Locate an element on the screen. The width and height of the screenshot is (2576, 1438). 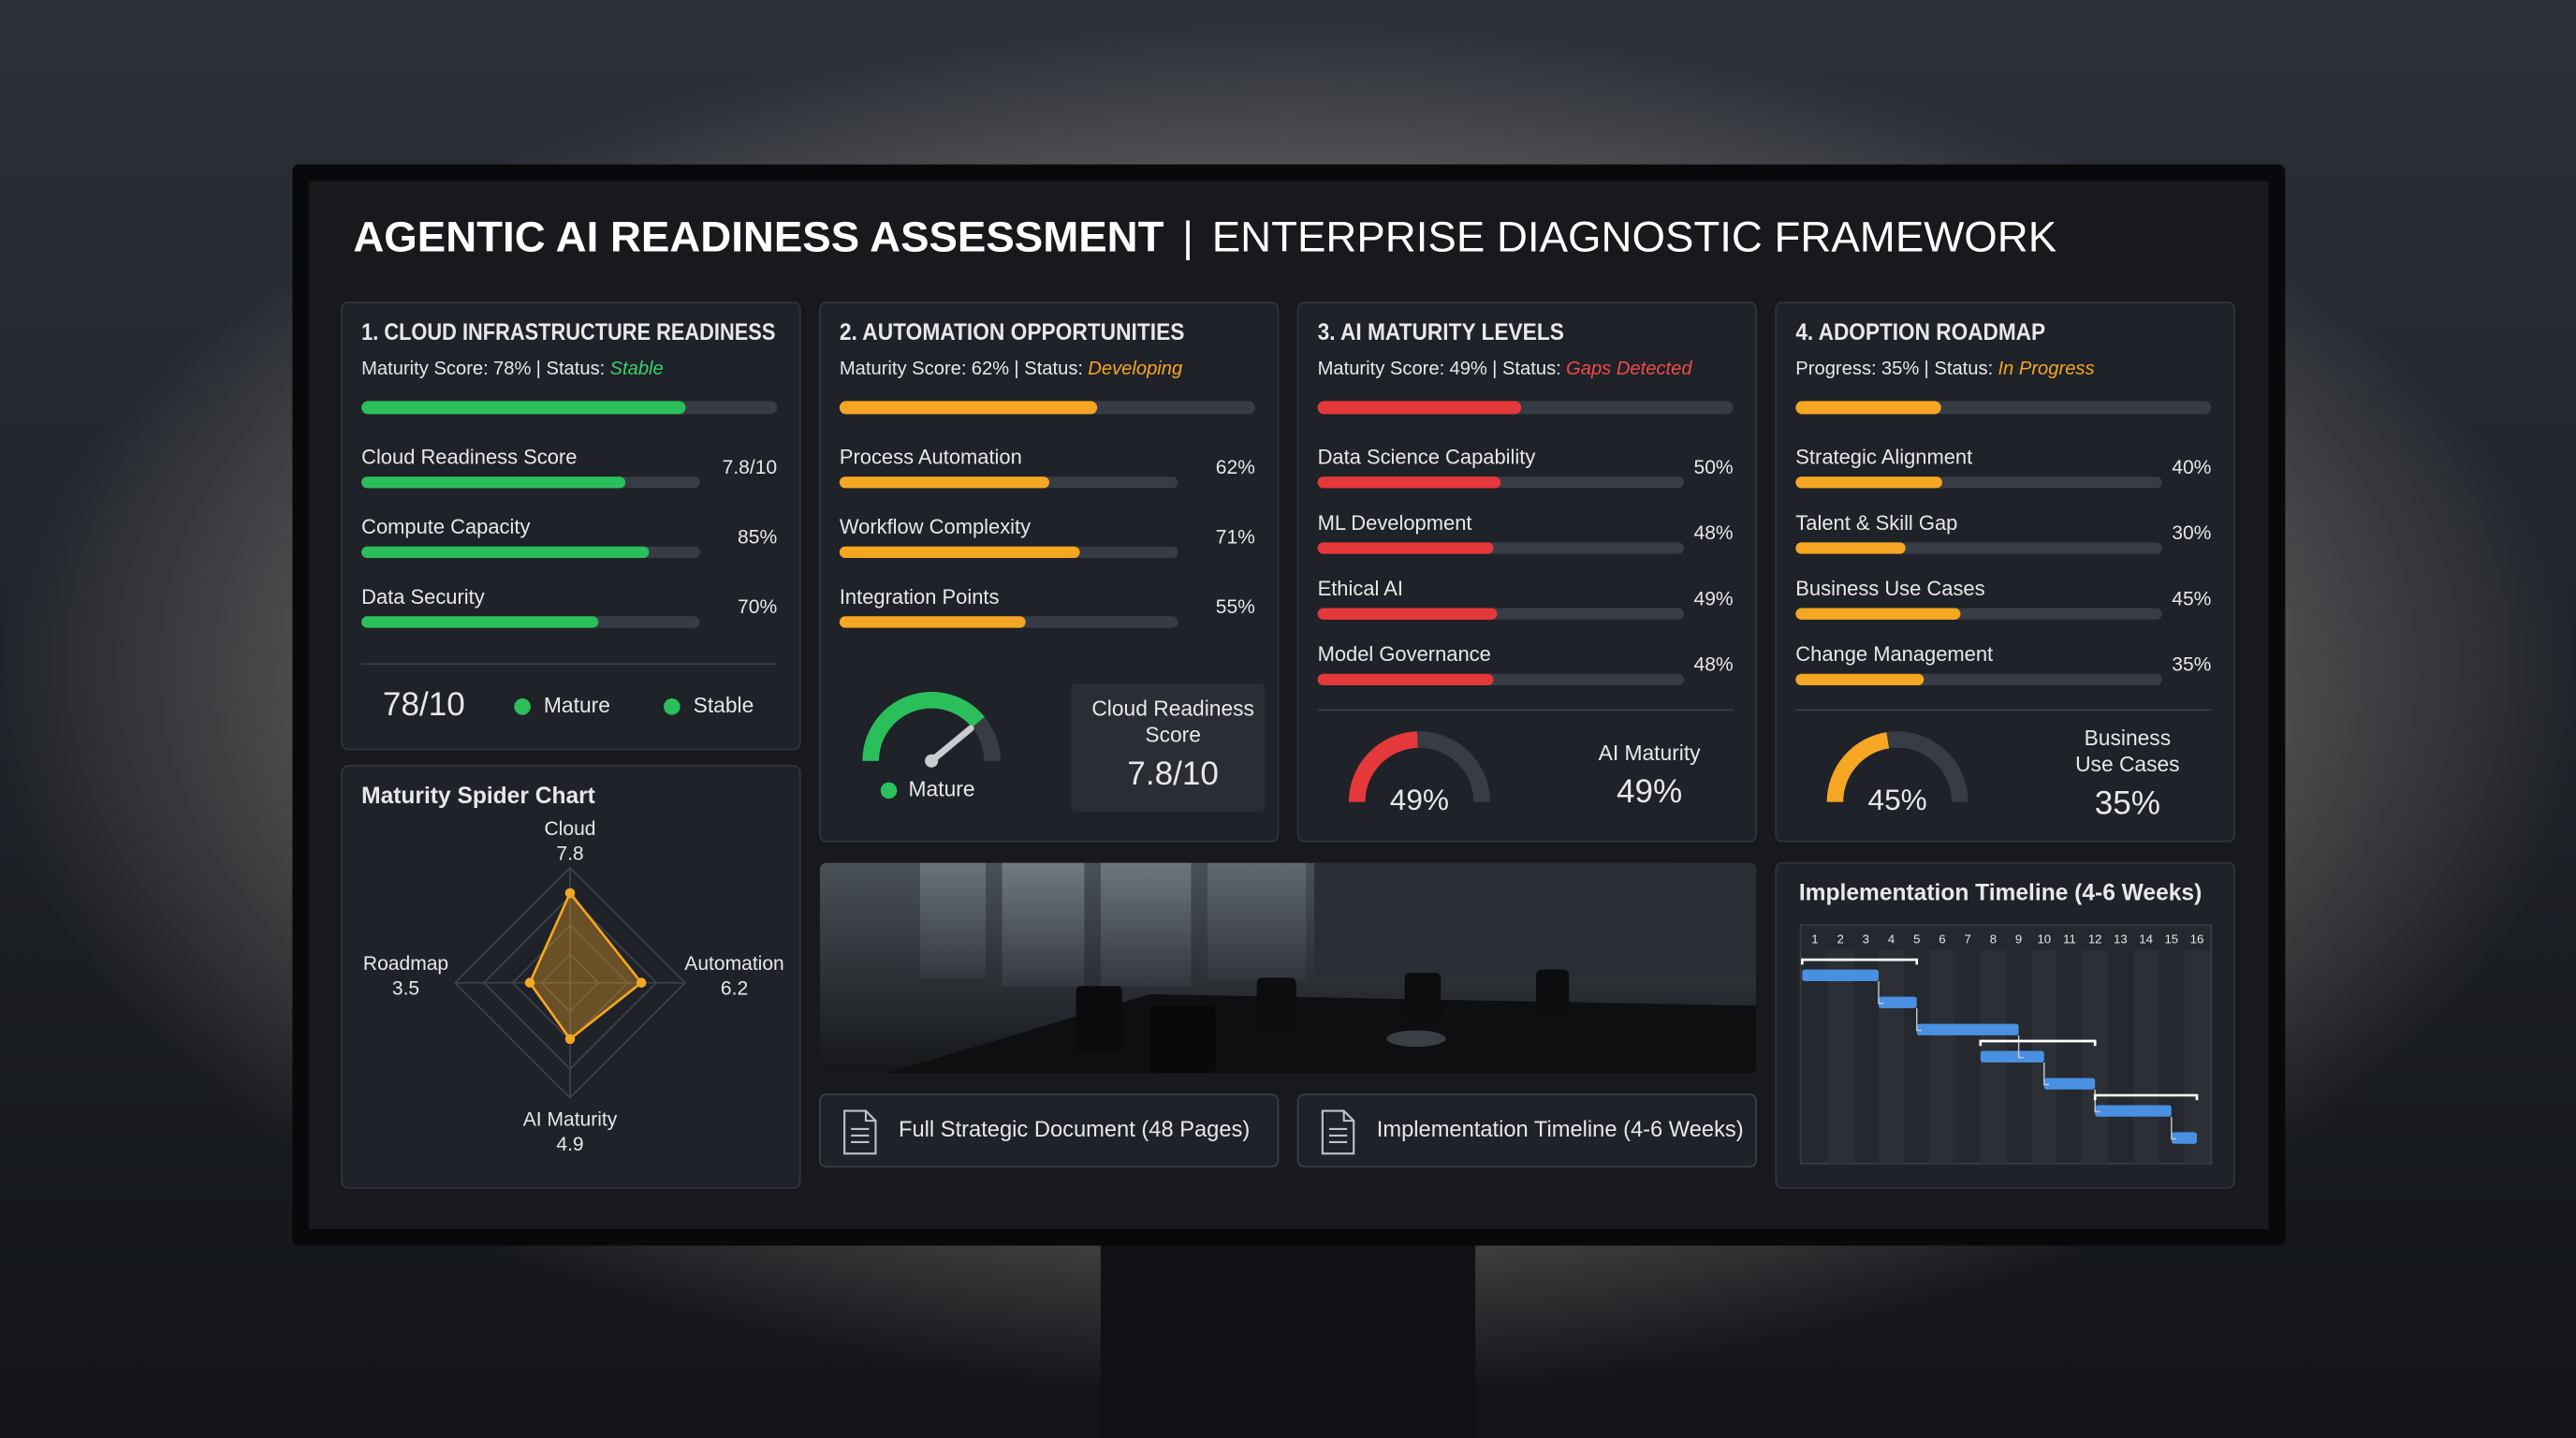
legend-label: Mature is located at coordinates (942, 788).